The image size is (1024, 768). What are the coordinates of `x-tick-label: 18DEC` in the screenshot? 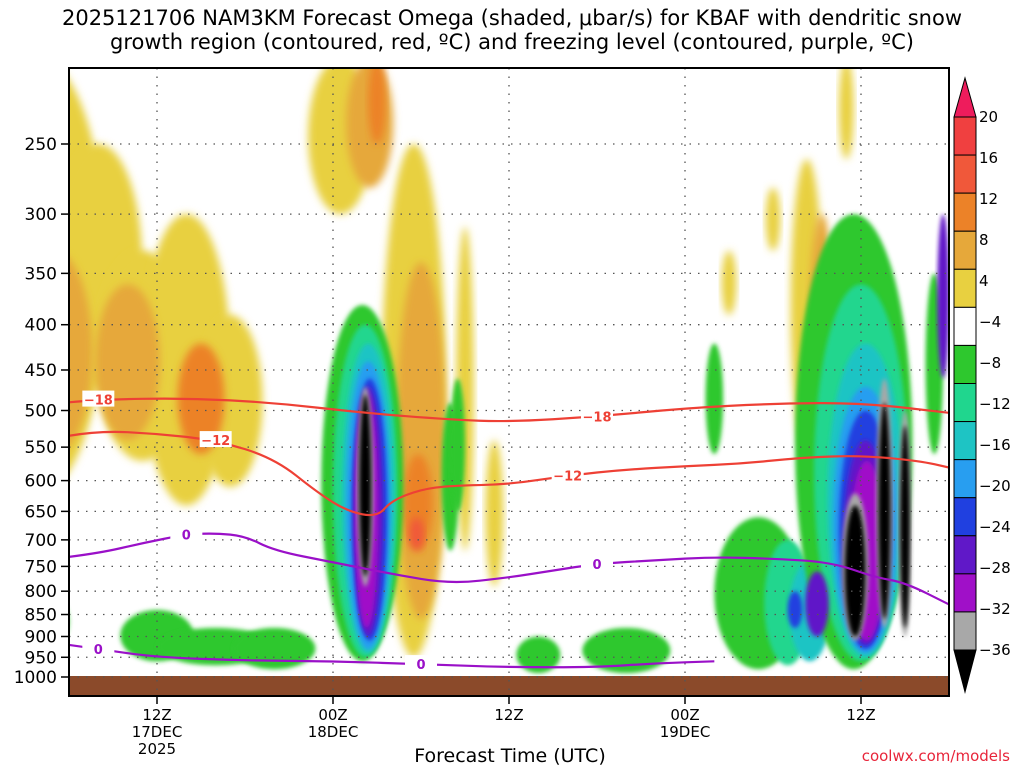 It's located at (333, 732).